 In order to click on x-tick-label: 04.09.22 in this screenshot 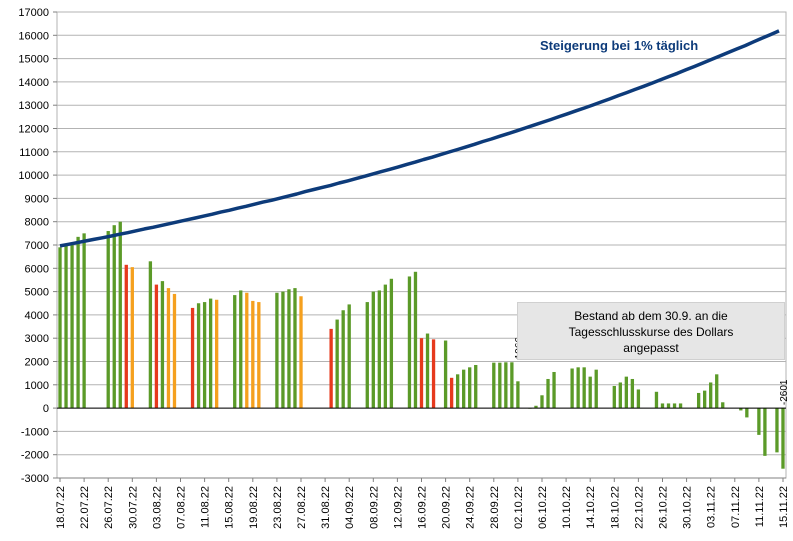, I will do `click(350, 507)`.